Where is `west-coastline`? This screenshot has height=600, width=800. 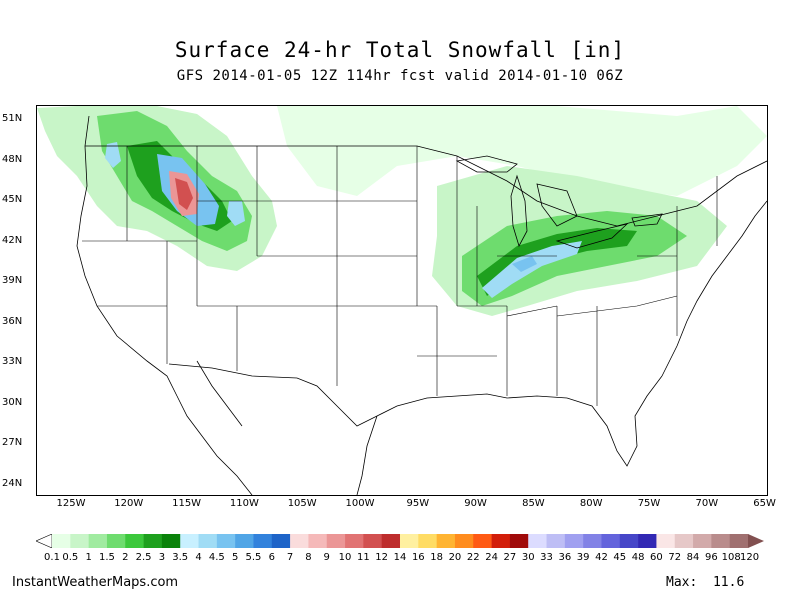
west-coastline is located at coordinates (127, 256).